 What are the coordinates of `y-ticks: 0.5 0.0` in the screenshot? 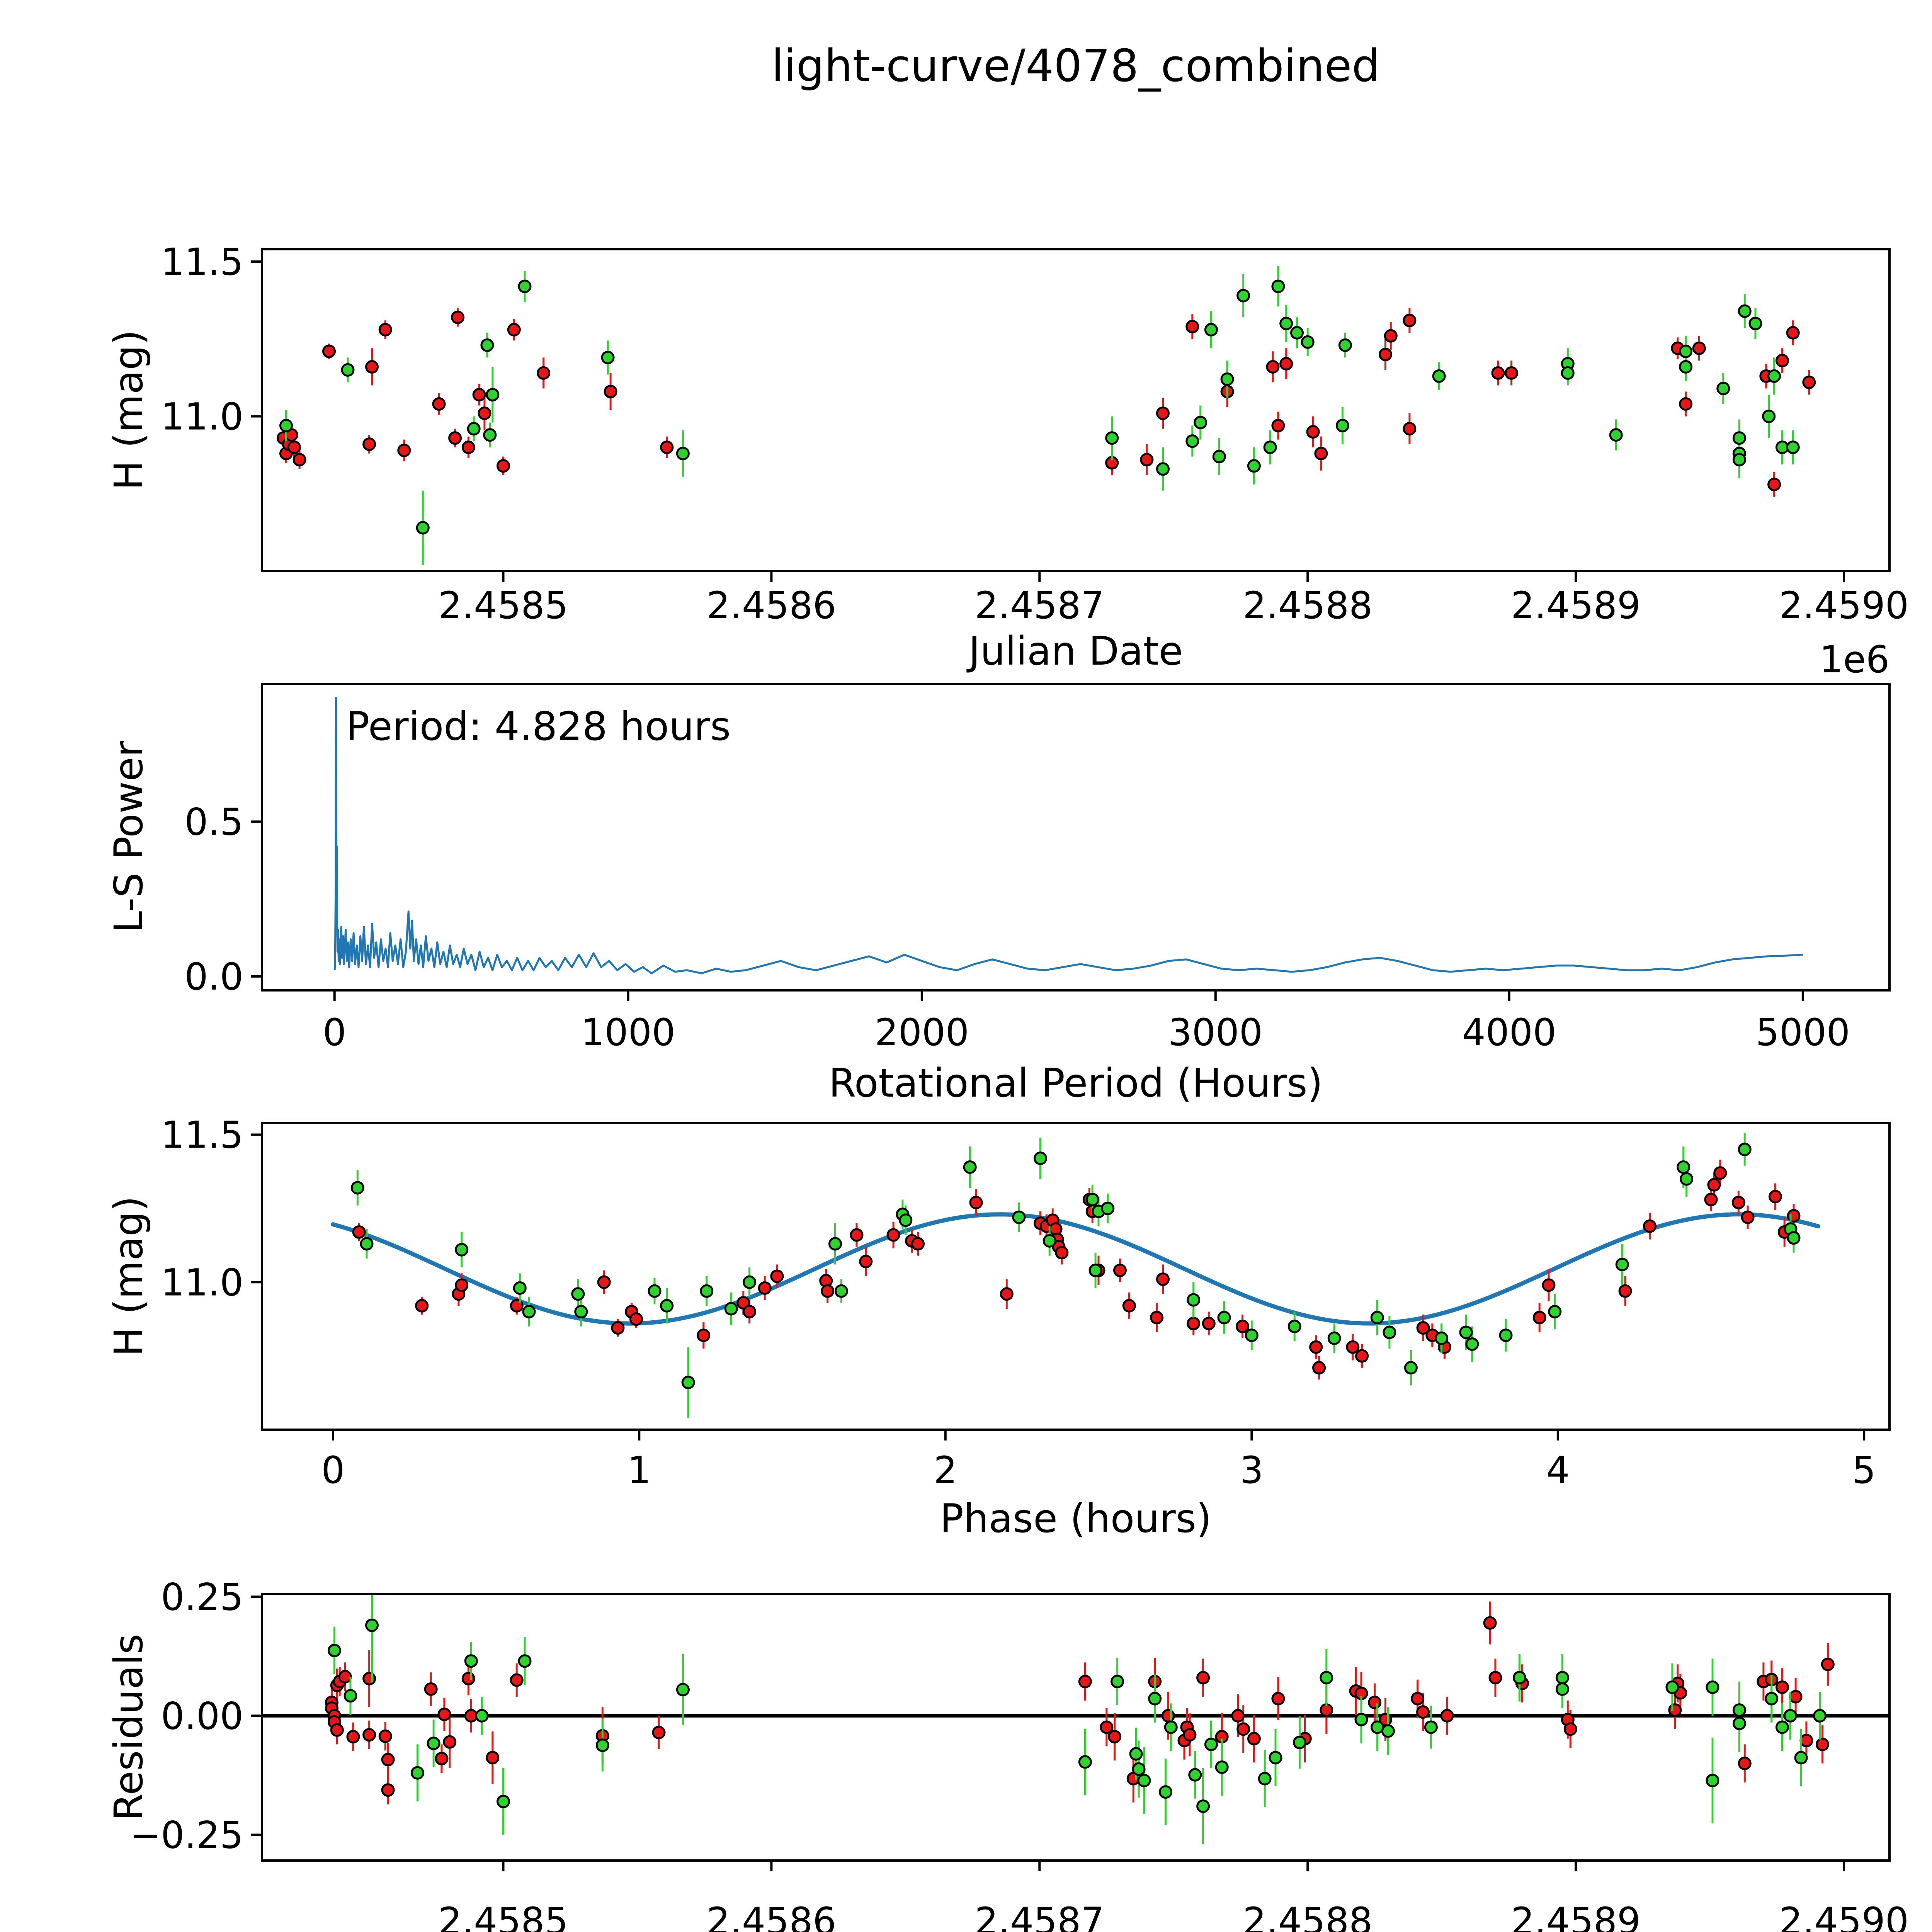 It's located at (223, 899).